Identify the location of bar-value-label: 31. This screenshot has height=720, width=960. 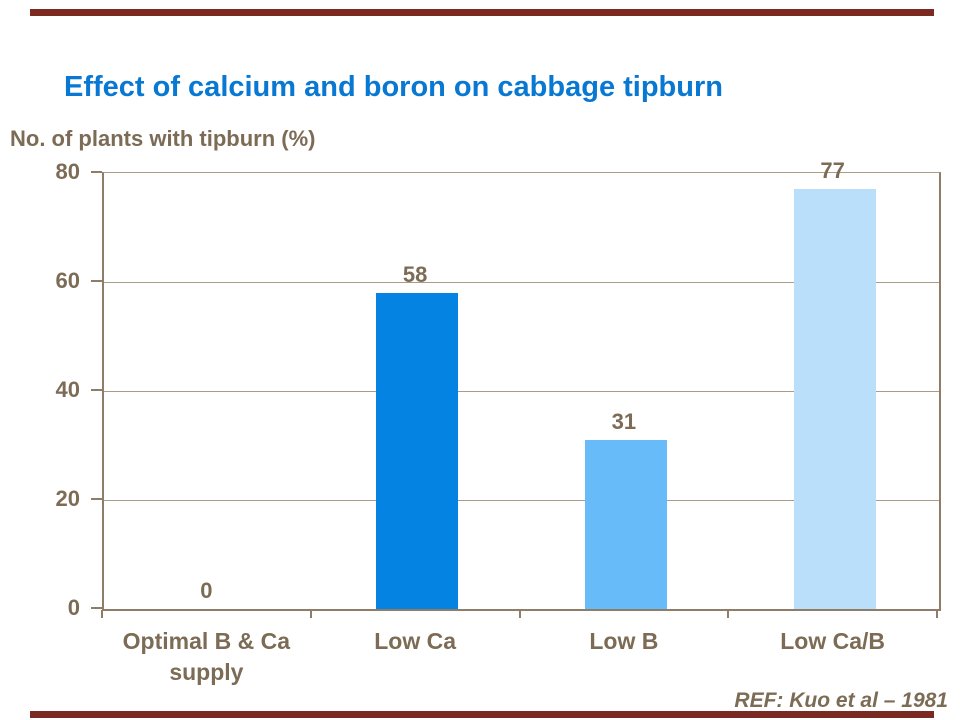
(624, 422).